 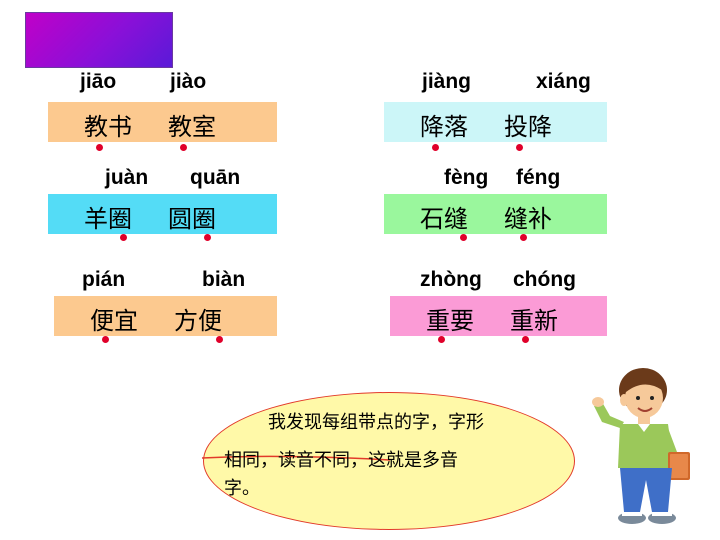 I want to click on group-6-box: 重要 重新, so click(x=498, y=316).